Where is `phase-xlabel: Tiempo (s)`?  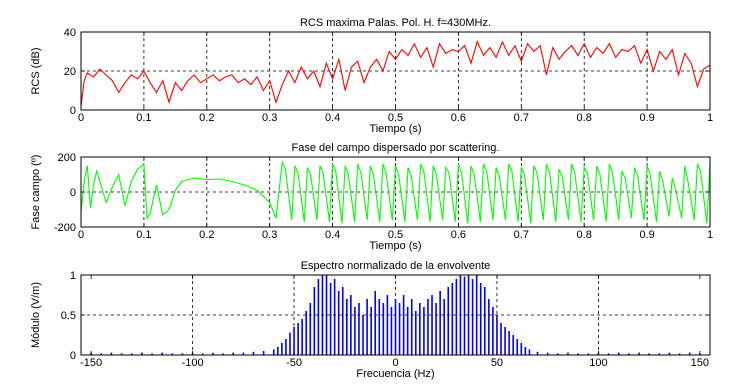
phase-xlabel: Tiempo (s) is located at coordinates (395, 246).